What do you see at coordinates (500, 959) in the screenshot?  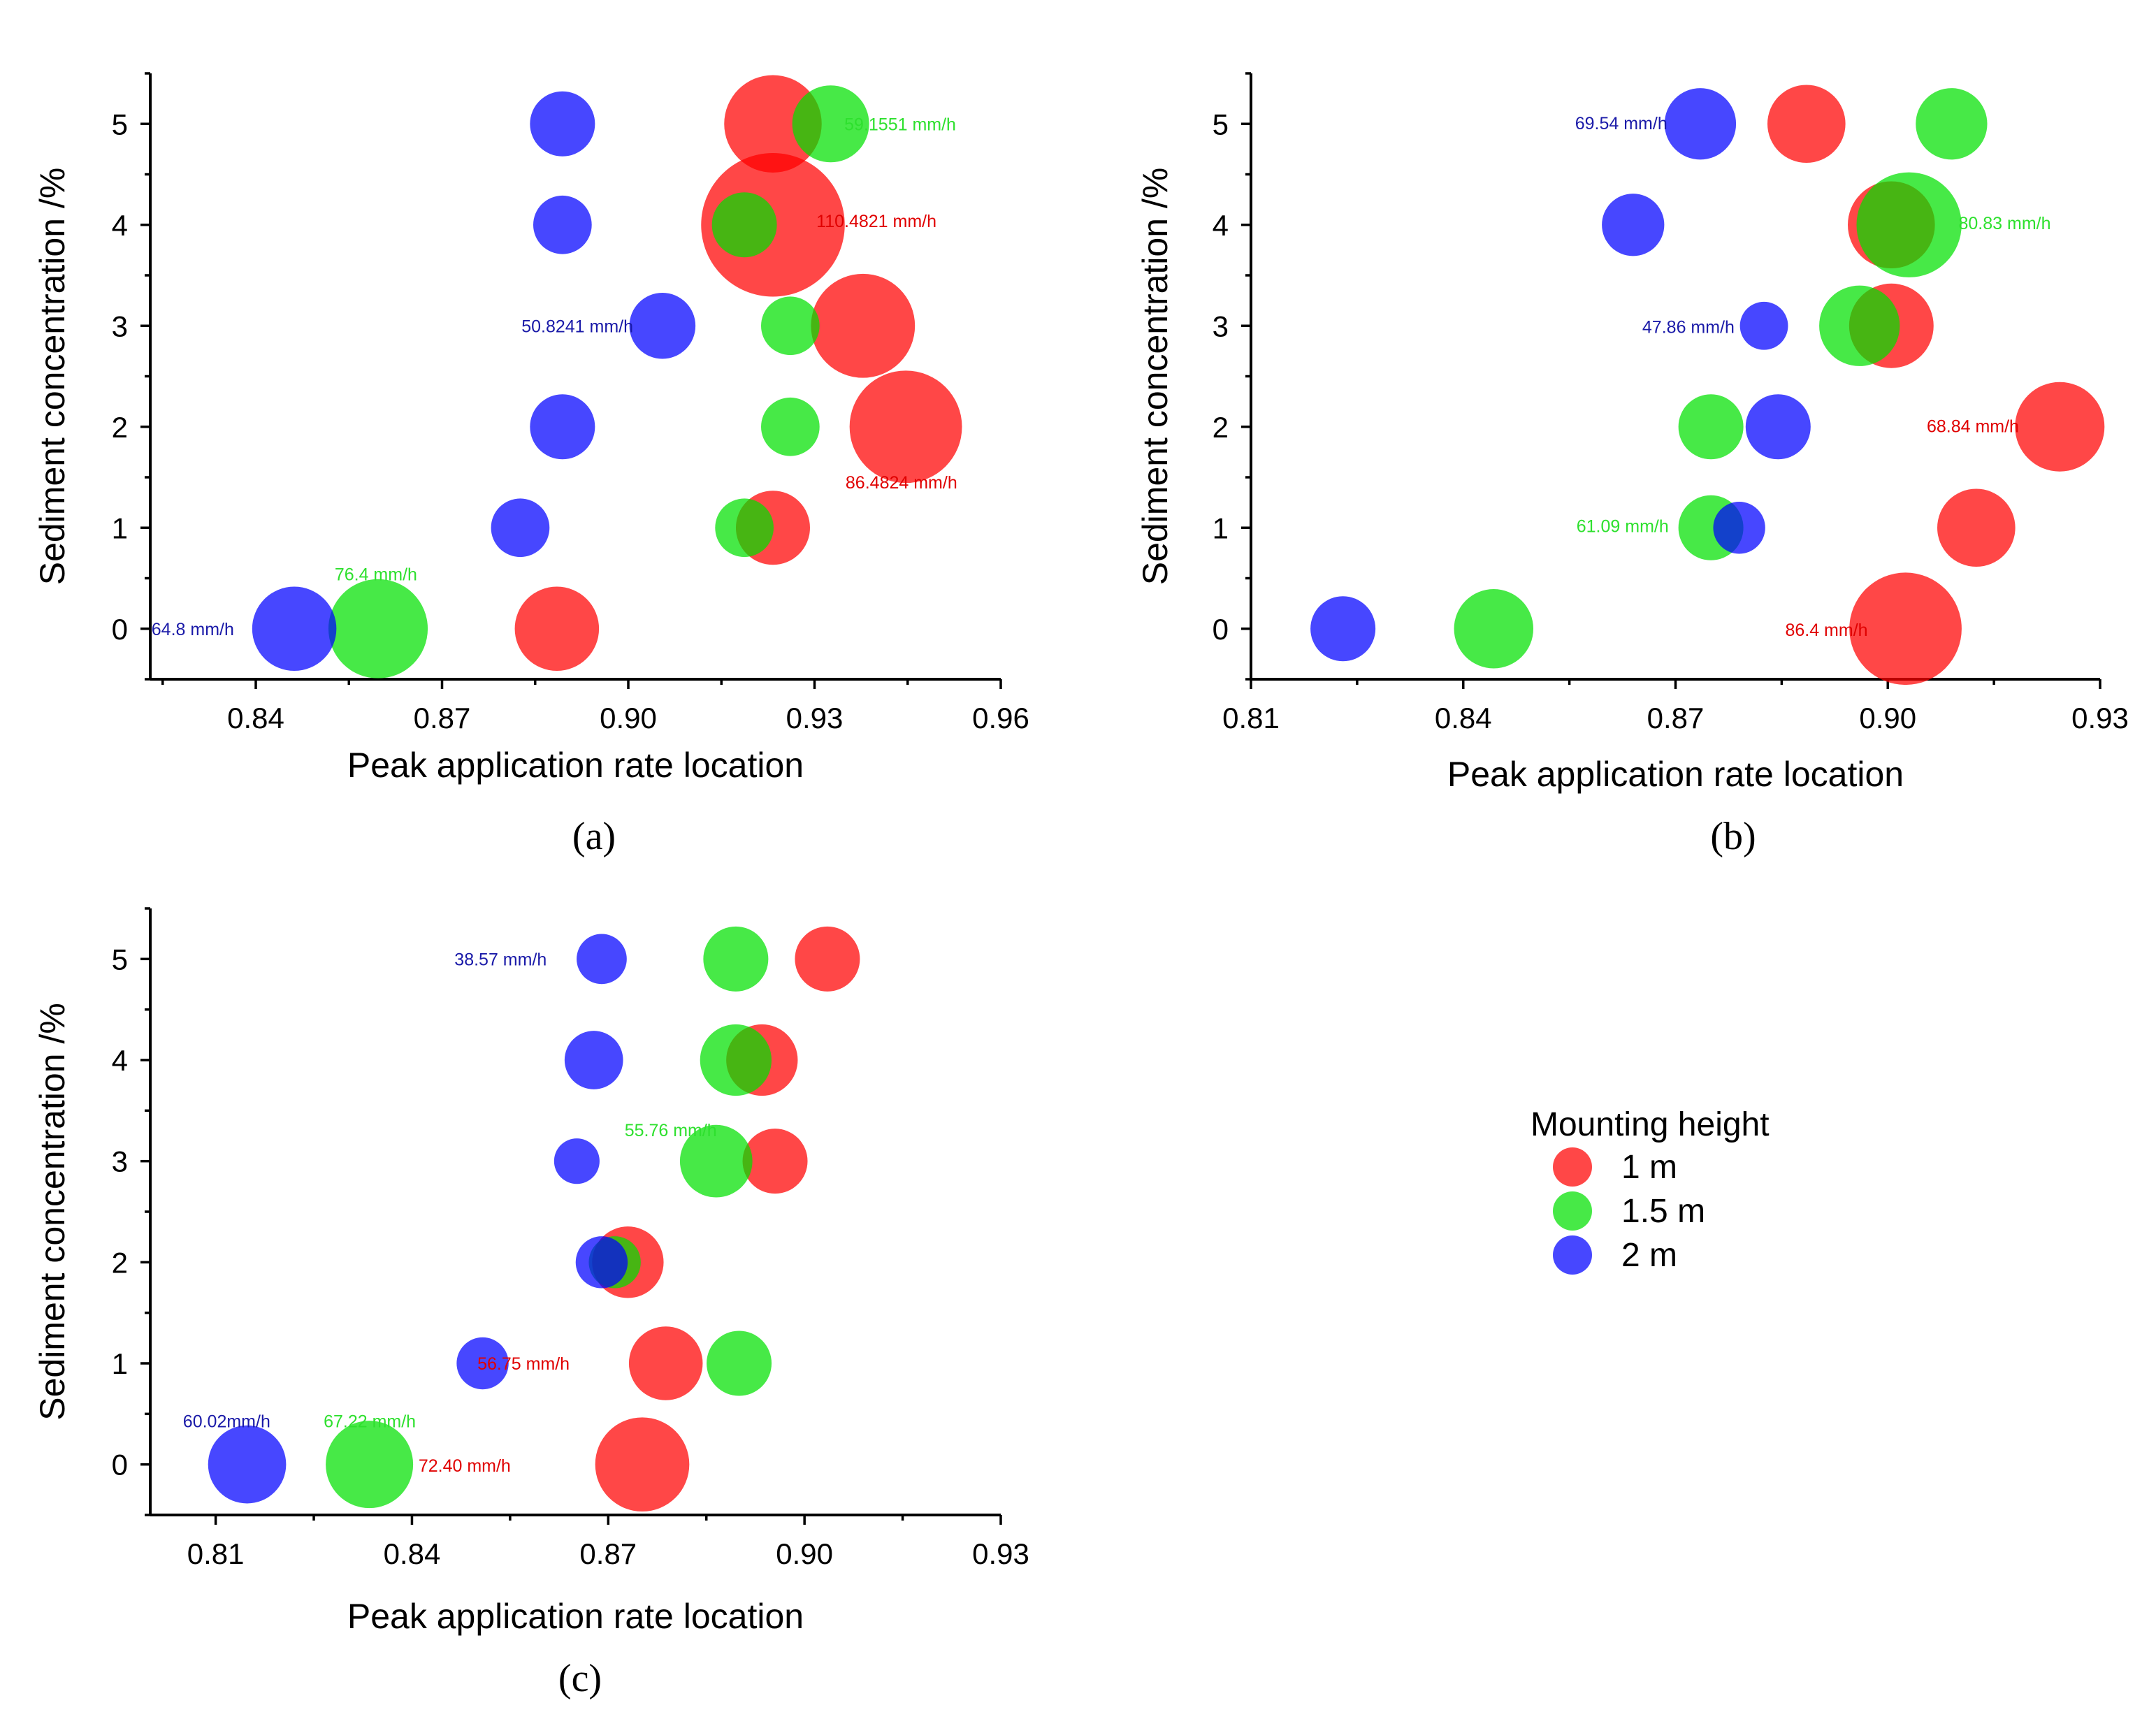 I see `value-annotation: 38.57 mm/h` at bounding box center [500, 959].